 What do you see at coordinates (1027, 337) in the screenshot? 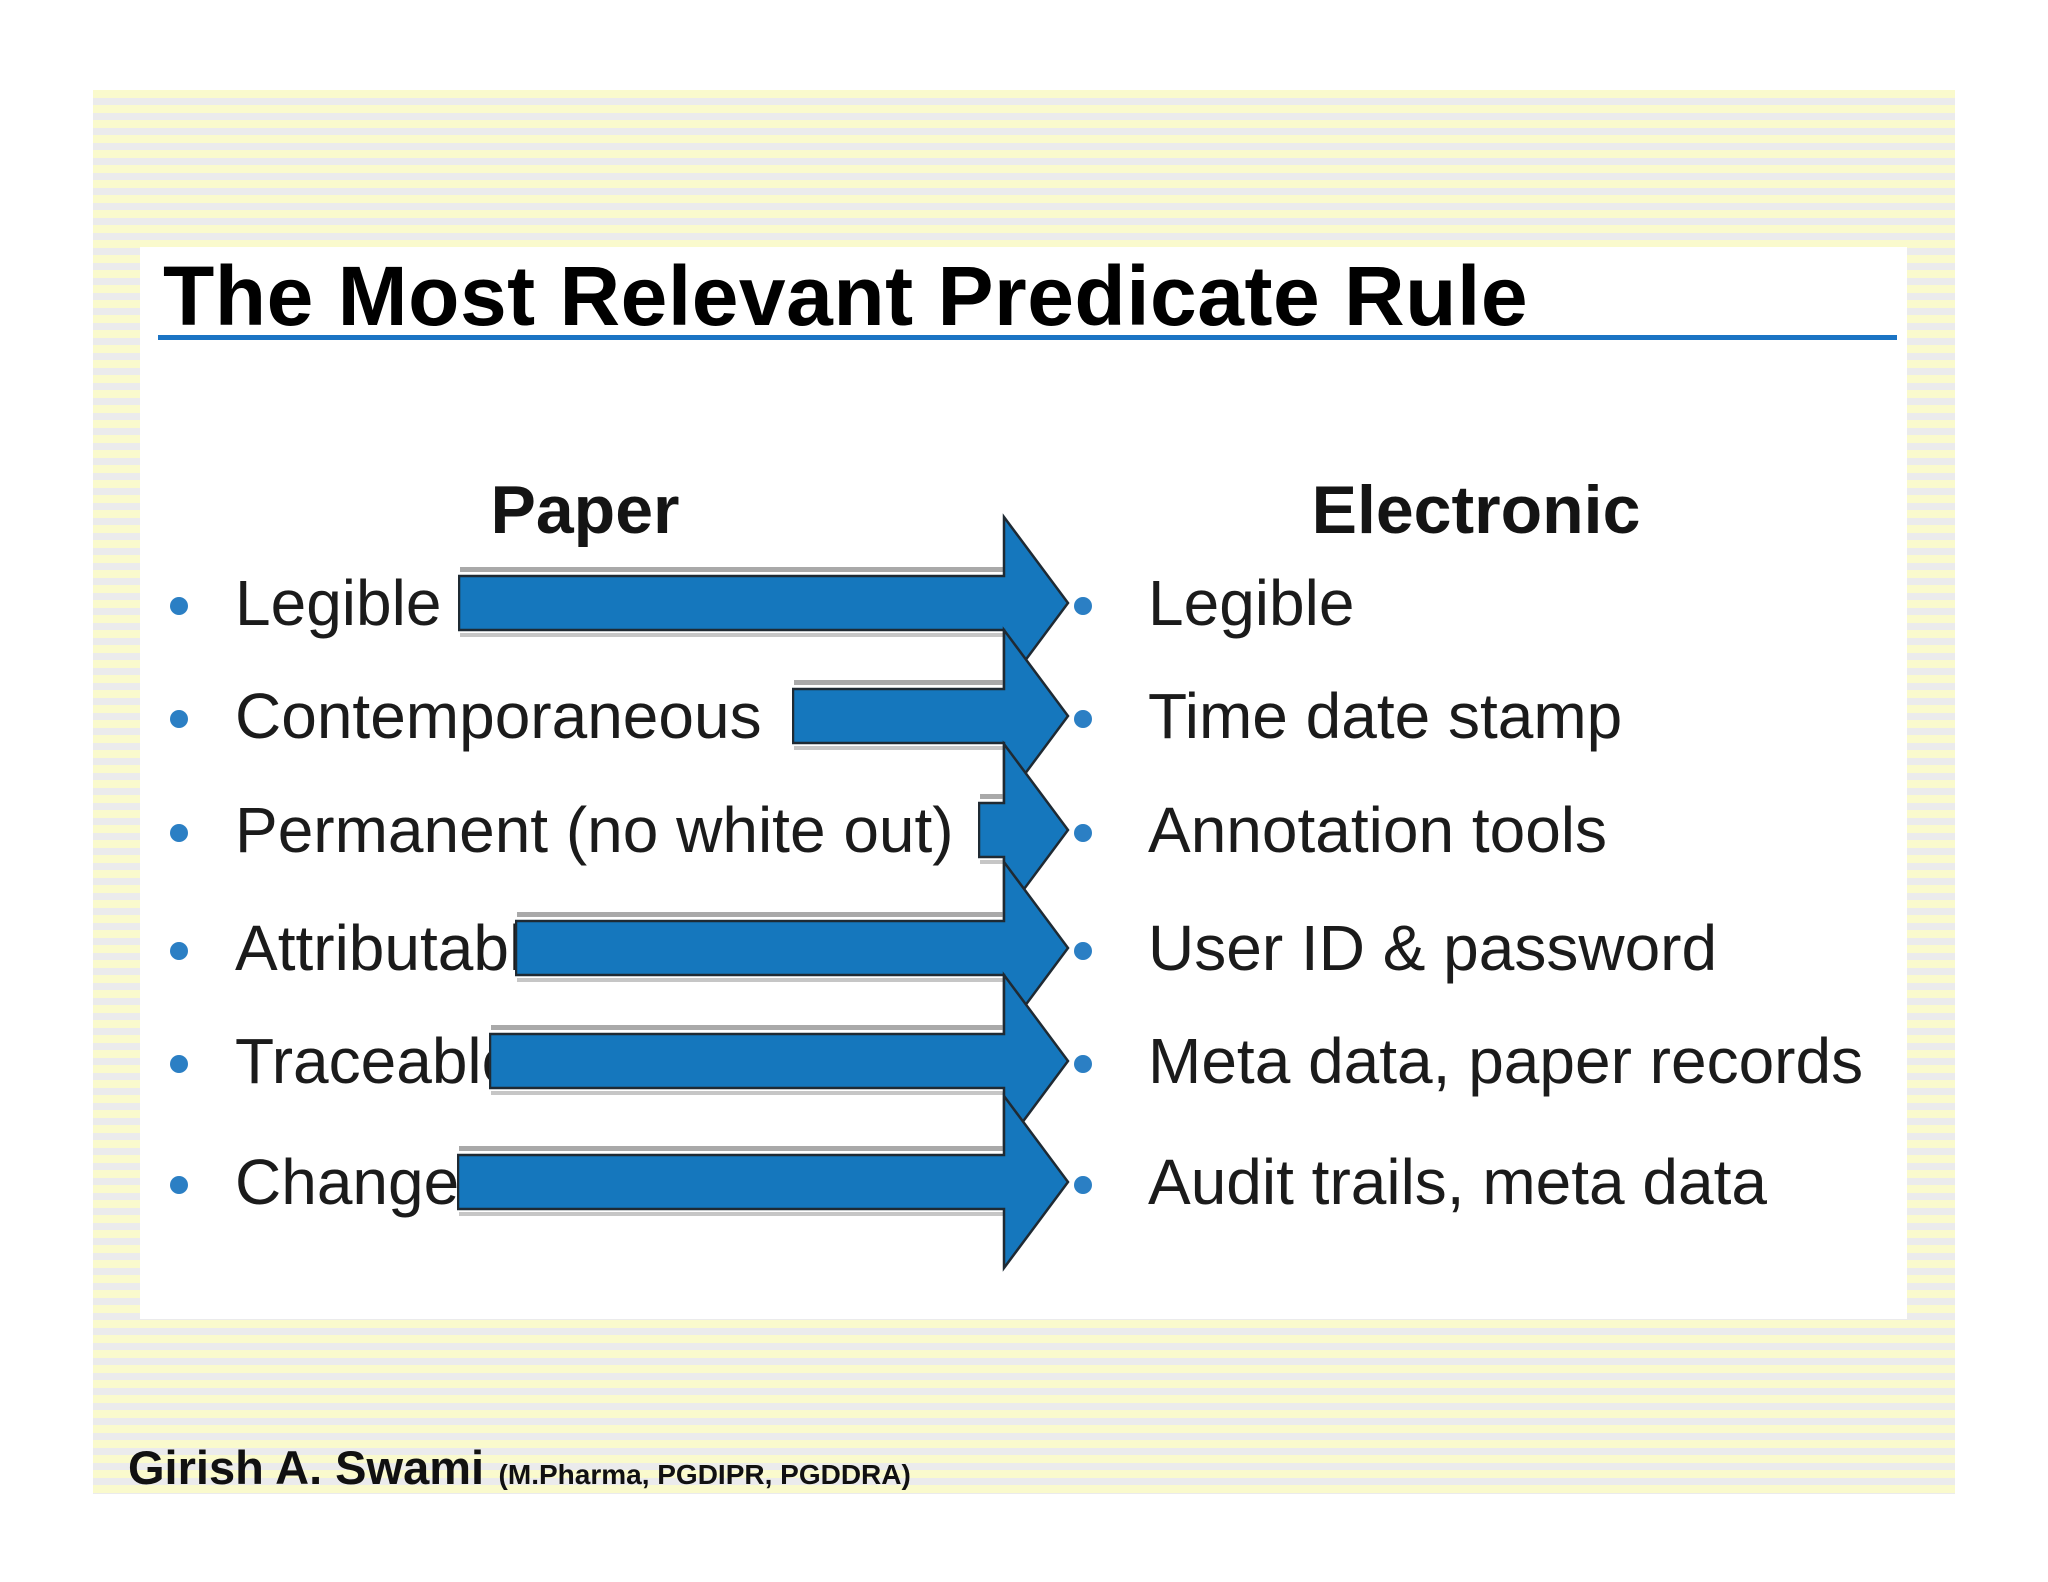
I see `title-underline` at bounding box center [1027, 337].